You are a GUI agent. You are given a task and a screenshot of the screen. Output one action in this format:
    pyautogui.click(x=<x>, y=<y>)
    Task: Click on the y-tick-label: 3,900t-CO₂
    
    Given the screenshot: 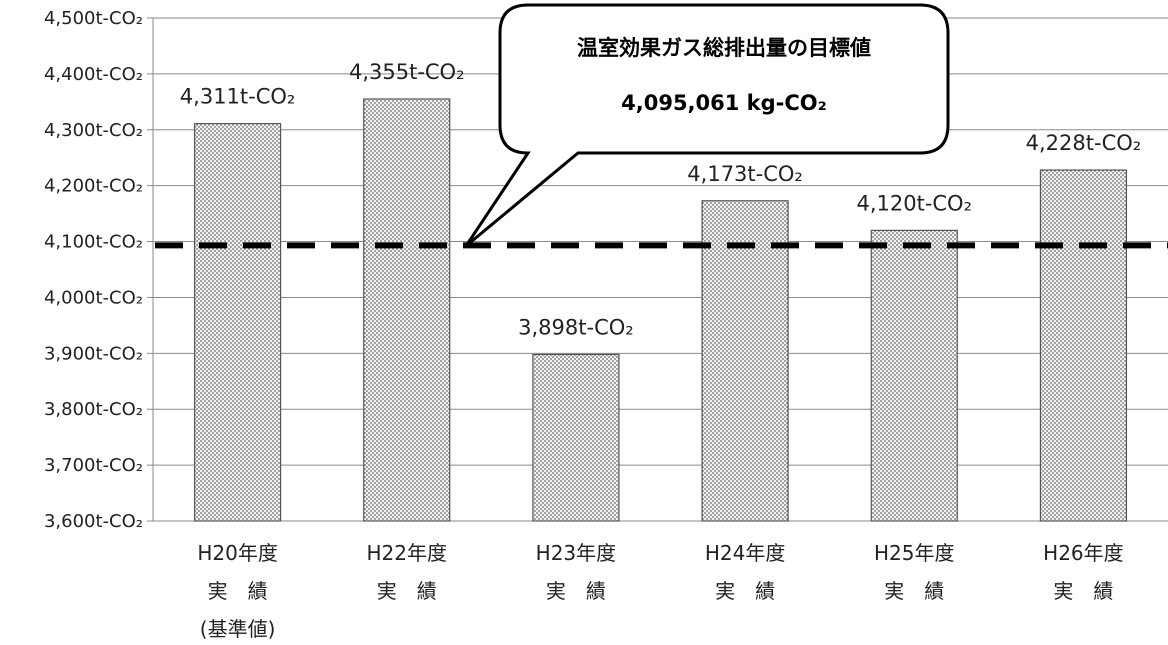 What is the action you would take?
    pyautogui.click(x=93, y=353)
    